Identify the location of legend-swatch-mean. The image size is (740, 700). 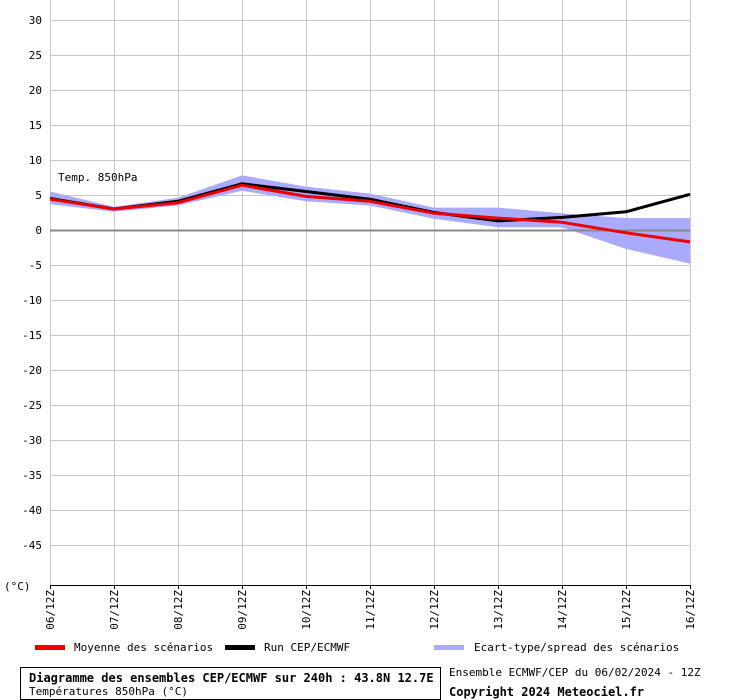
(50, 647).